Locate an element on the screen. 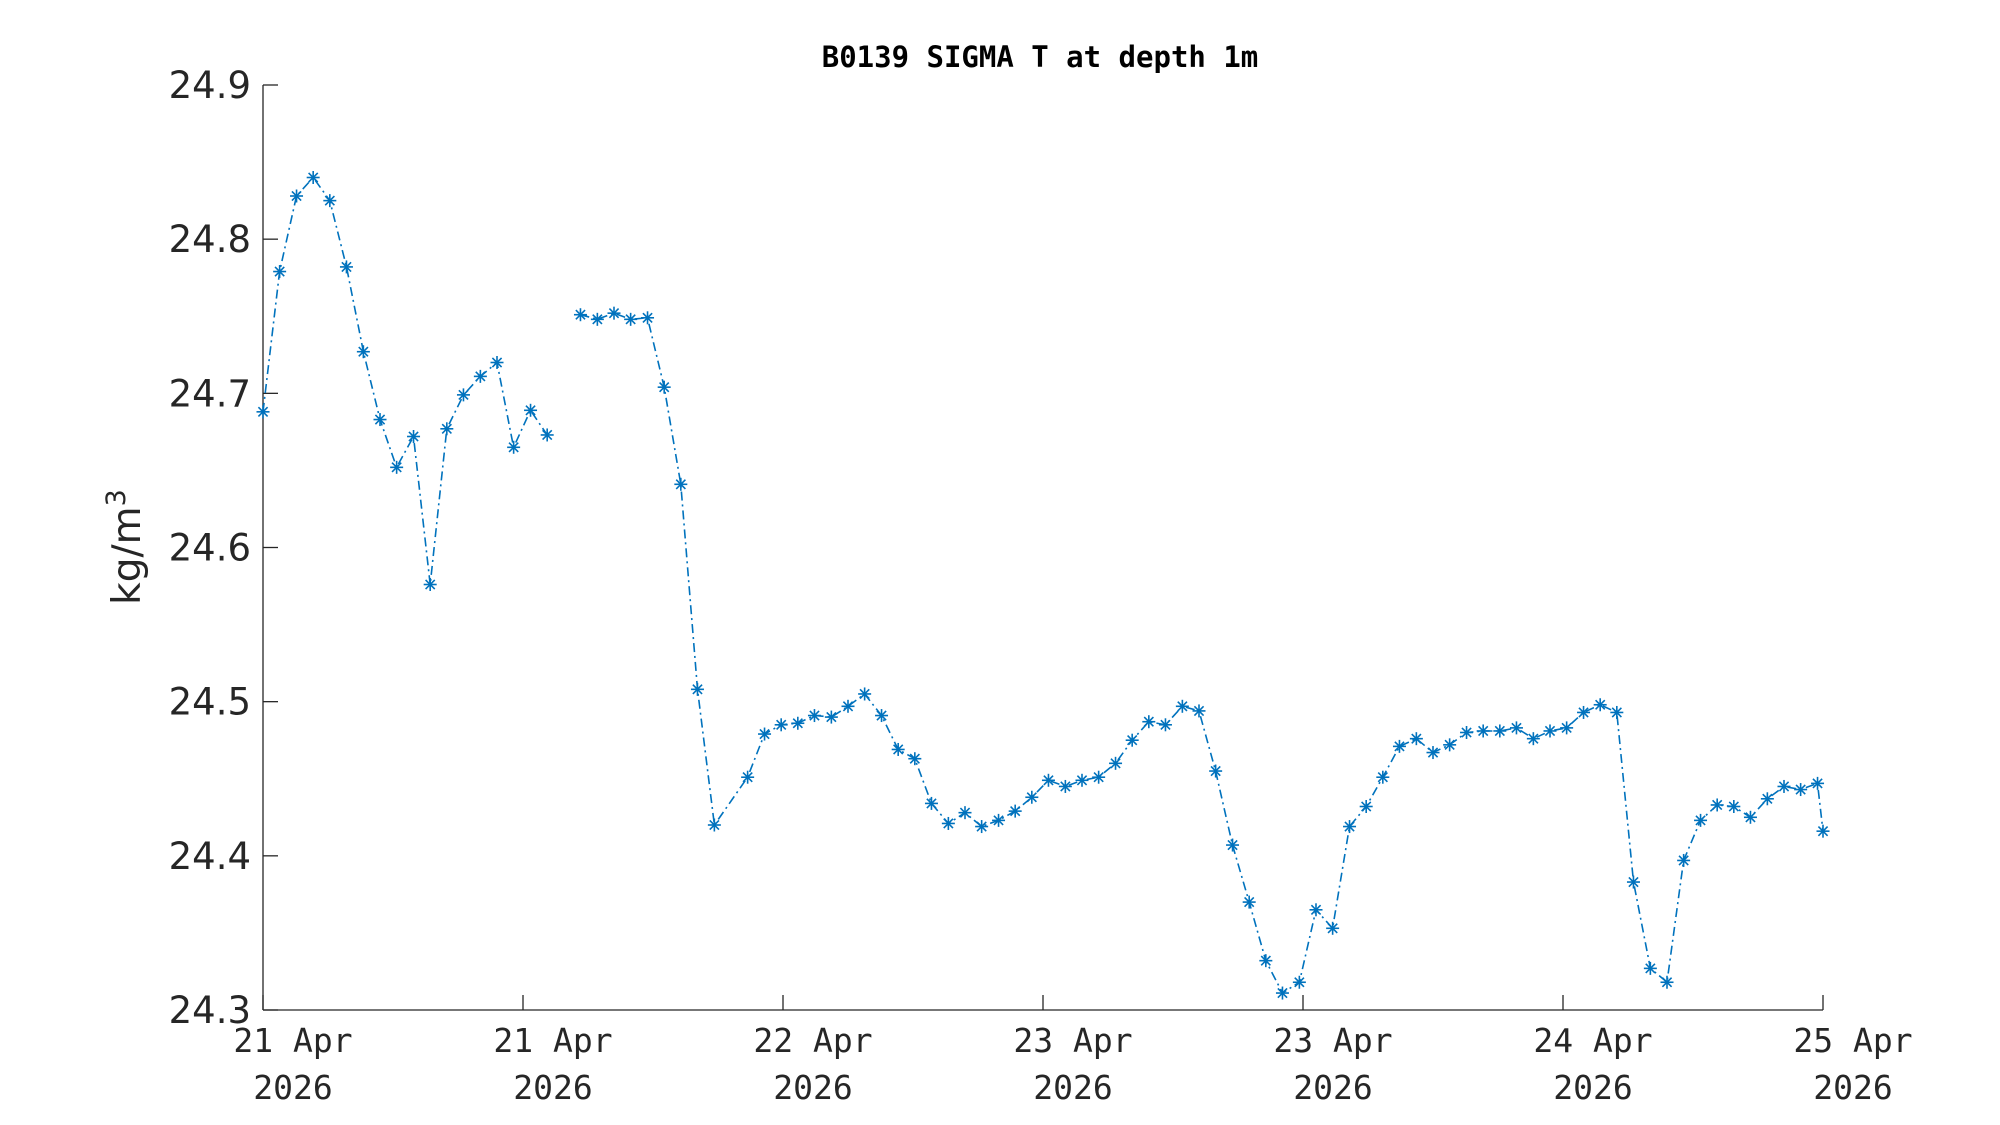  x-tick-label-date: 23 Apr is located at coordinates (1072, 1040).